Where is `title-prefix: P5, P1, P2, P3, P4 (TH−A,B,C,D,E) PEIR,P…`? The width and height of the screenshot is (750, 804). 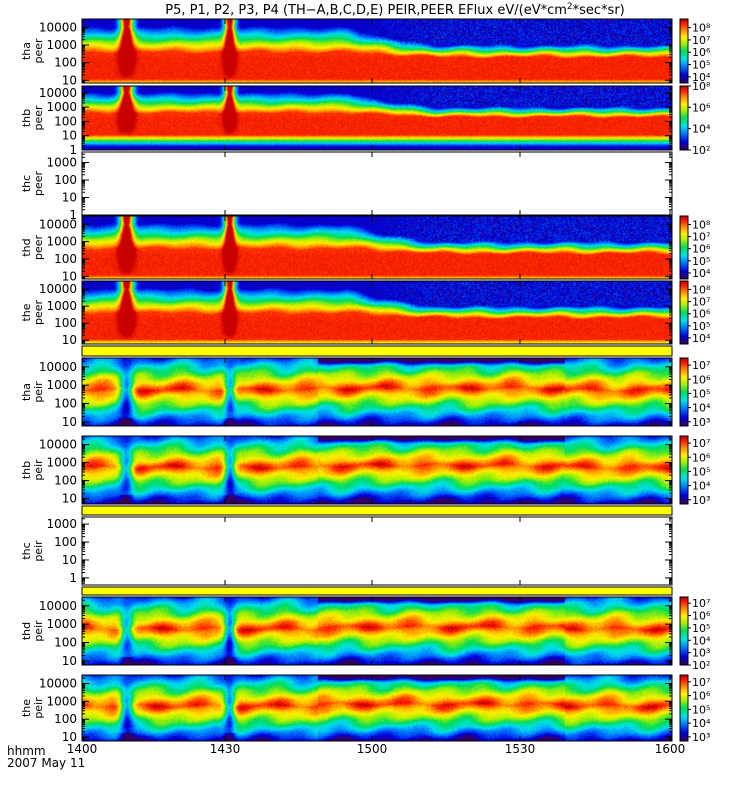 title-prefix: P5, P1, P2, P3, P4 (TH−A,B,C,D,E) PEIR,P… is located at coordinates (366, 10).